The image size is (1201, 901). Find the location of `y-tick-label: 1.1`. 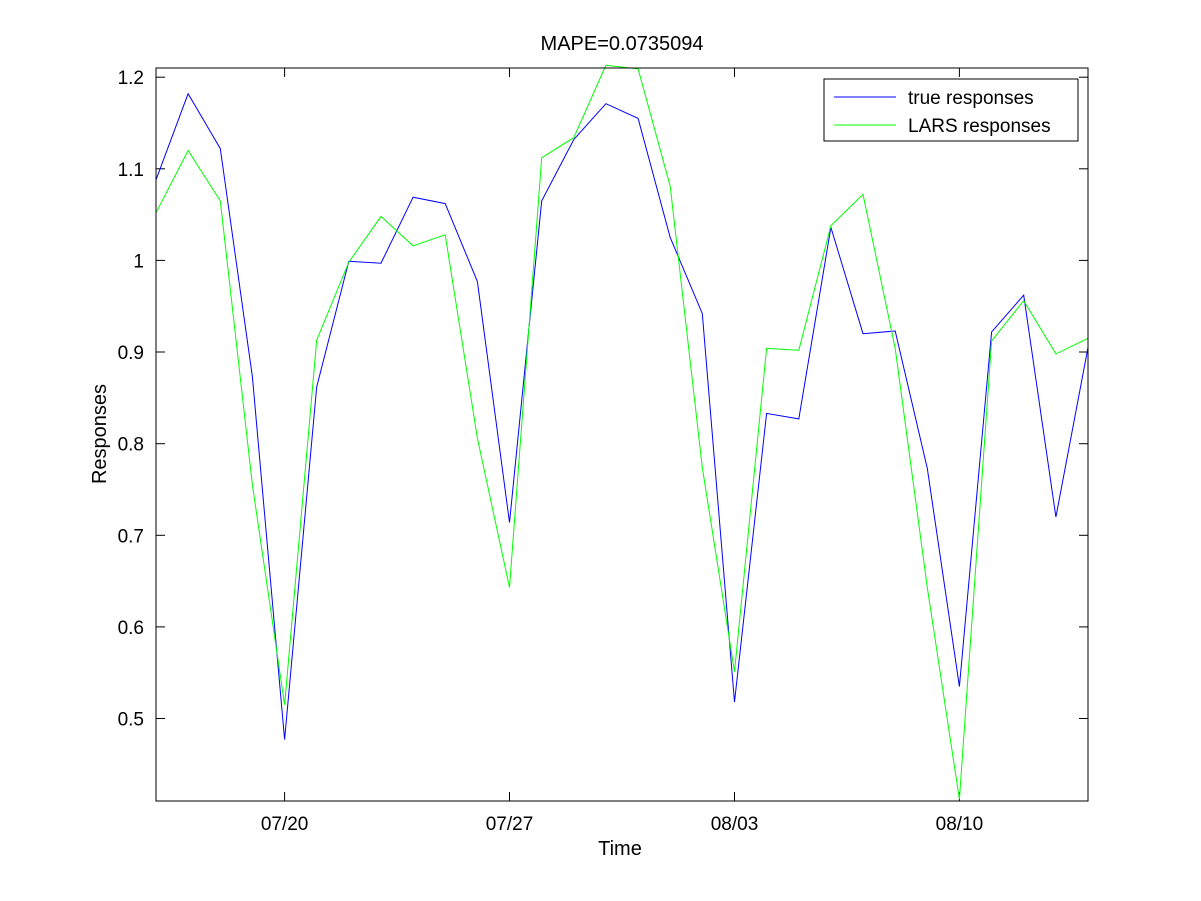

y-tick-label: 1.1 is located at coordinates (131, 170).